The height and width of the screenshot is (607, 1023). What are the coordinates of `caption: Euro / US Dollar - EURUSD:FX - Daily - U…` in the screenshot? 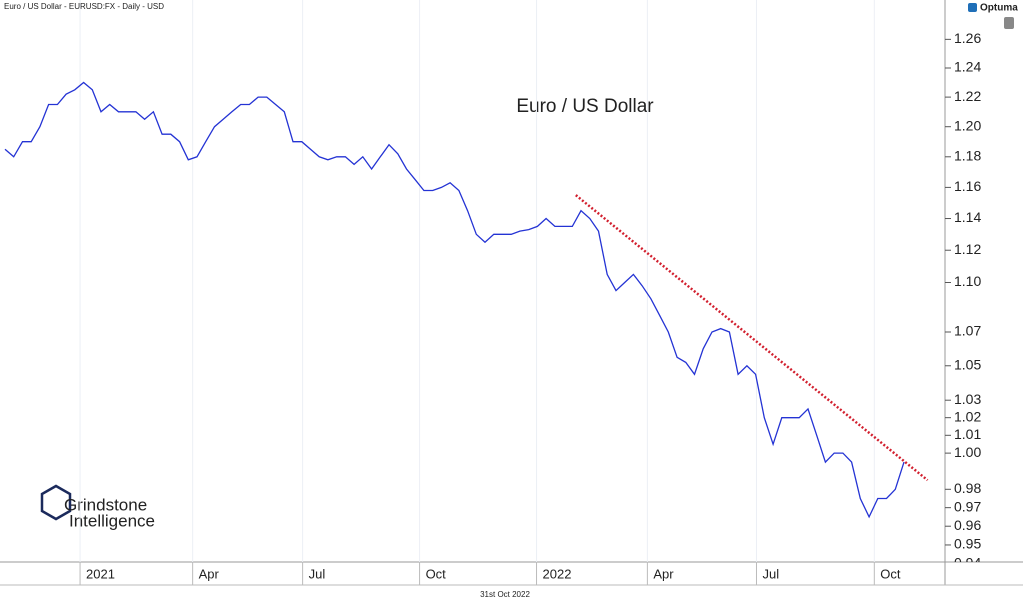 It's located at (84, 6).